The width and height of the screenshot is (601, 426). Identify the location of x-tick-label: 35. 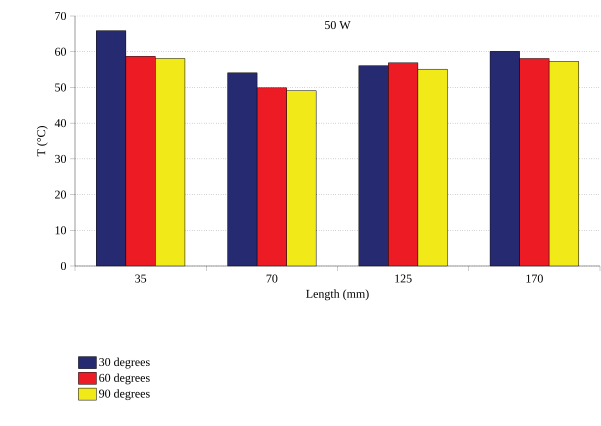
(140, 278).